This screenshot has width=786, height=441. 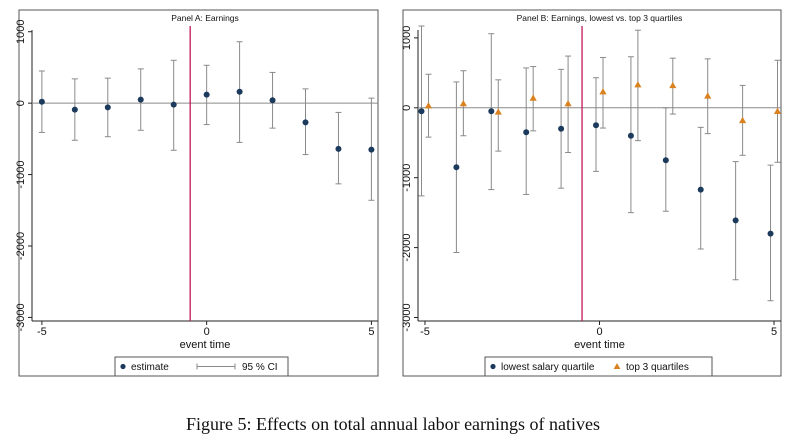 I want to click on legend-box, so click(x=598, y=366).